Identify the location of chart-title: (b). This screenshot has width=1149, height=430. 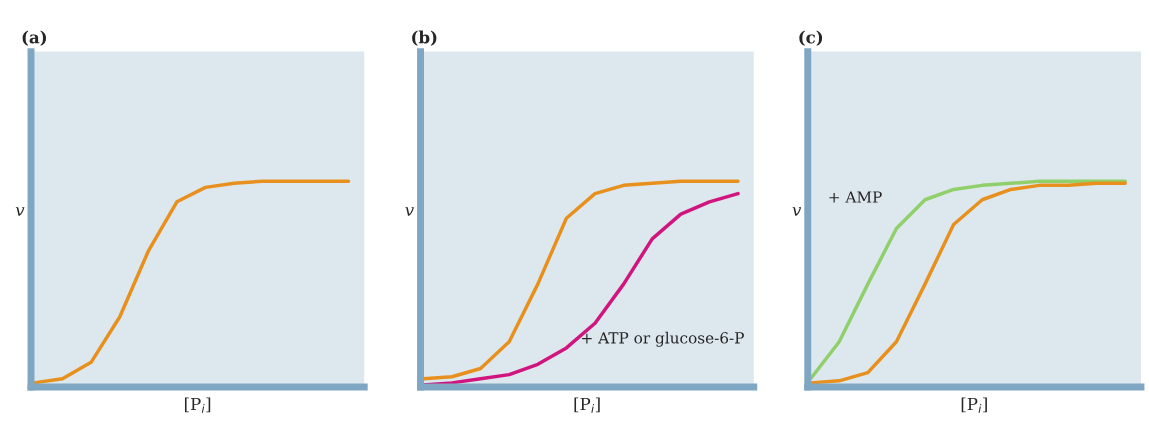
(424, 38).